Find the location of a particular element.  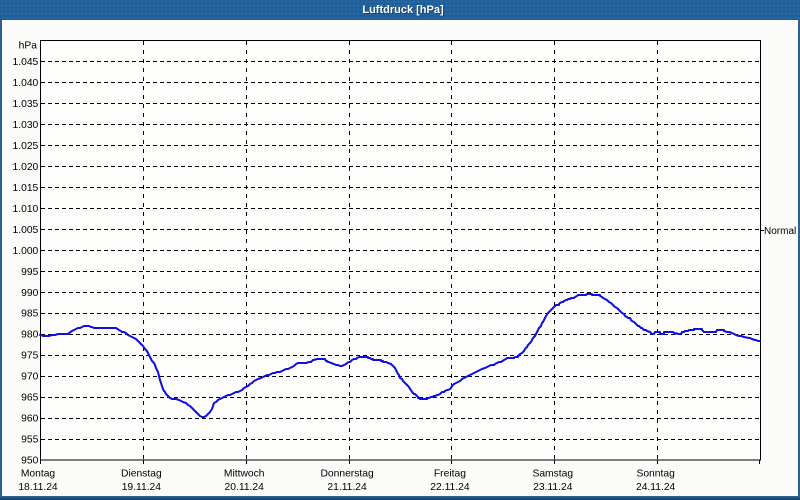

svg-text: 965 is located at coordinates (29, 398).